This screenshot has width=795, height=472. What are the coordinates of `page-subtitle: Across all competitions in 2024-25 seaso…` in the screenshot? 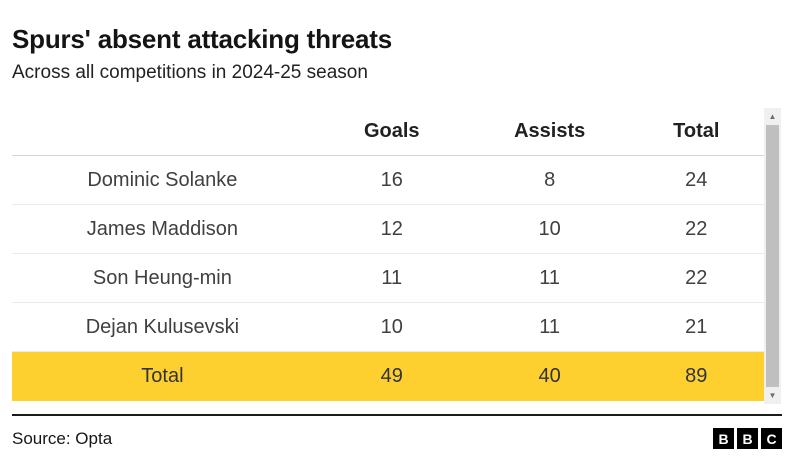 It's located at (190, 72).